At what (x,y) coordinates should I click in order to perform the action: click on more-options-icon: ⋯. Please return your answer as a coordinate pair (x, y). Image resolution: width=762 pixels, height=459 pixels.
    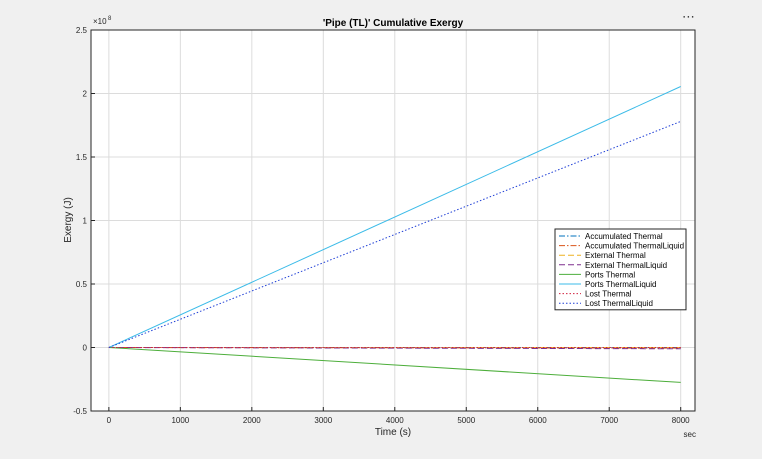
    Looking at the image, I should click on (689, 16).